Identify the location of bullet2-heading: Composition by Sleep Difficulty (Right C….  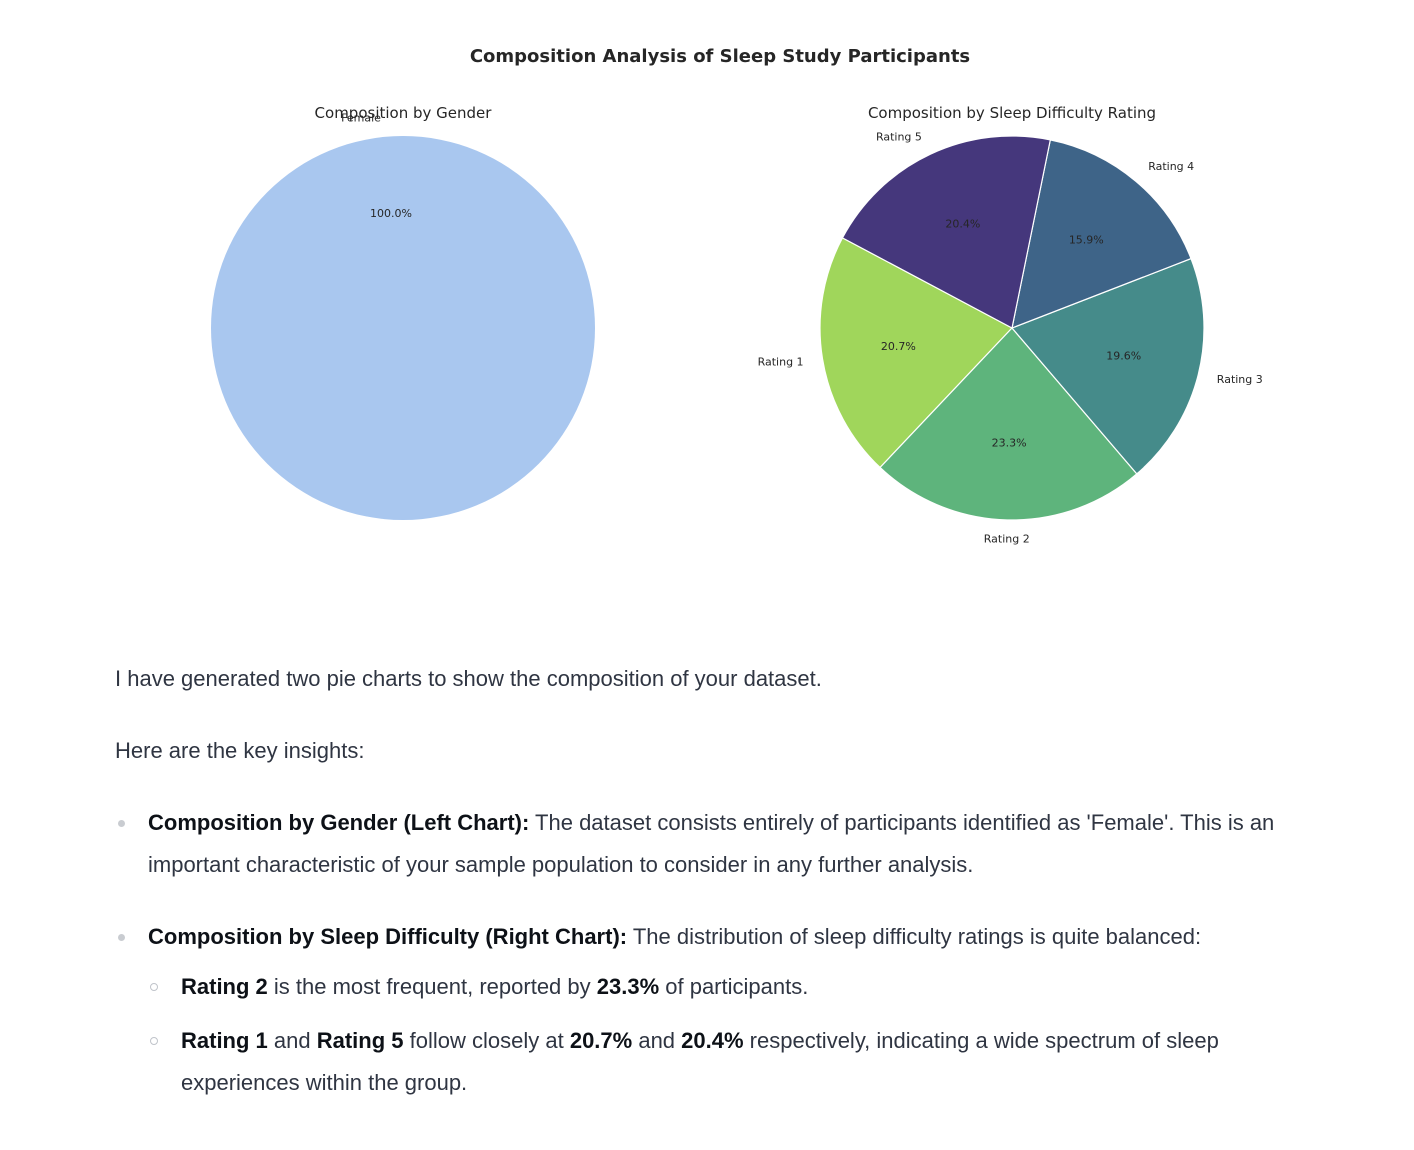
(388, 936).